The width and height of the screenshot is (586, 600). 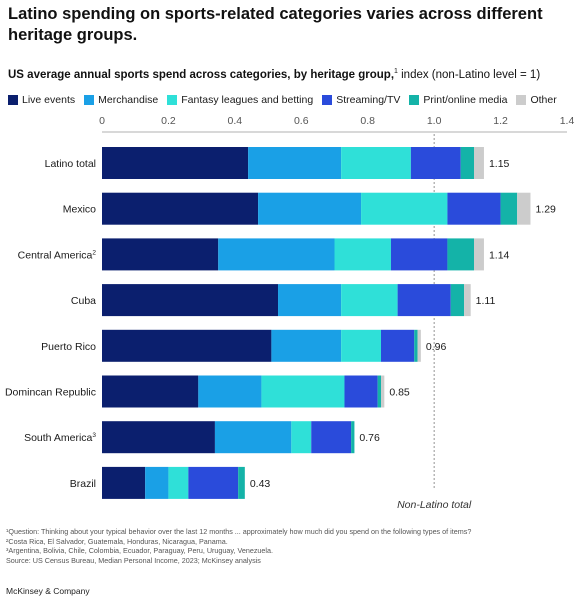 I want to click on subtitle-footnote-mark: 1, so click(x=396, y=71).